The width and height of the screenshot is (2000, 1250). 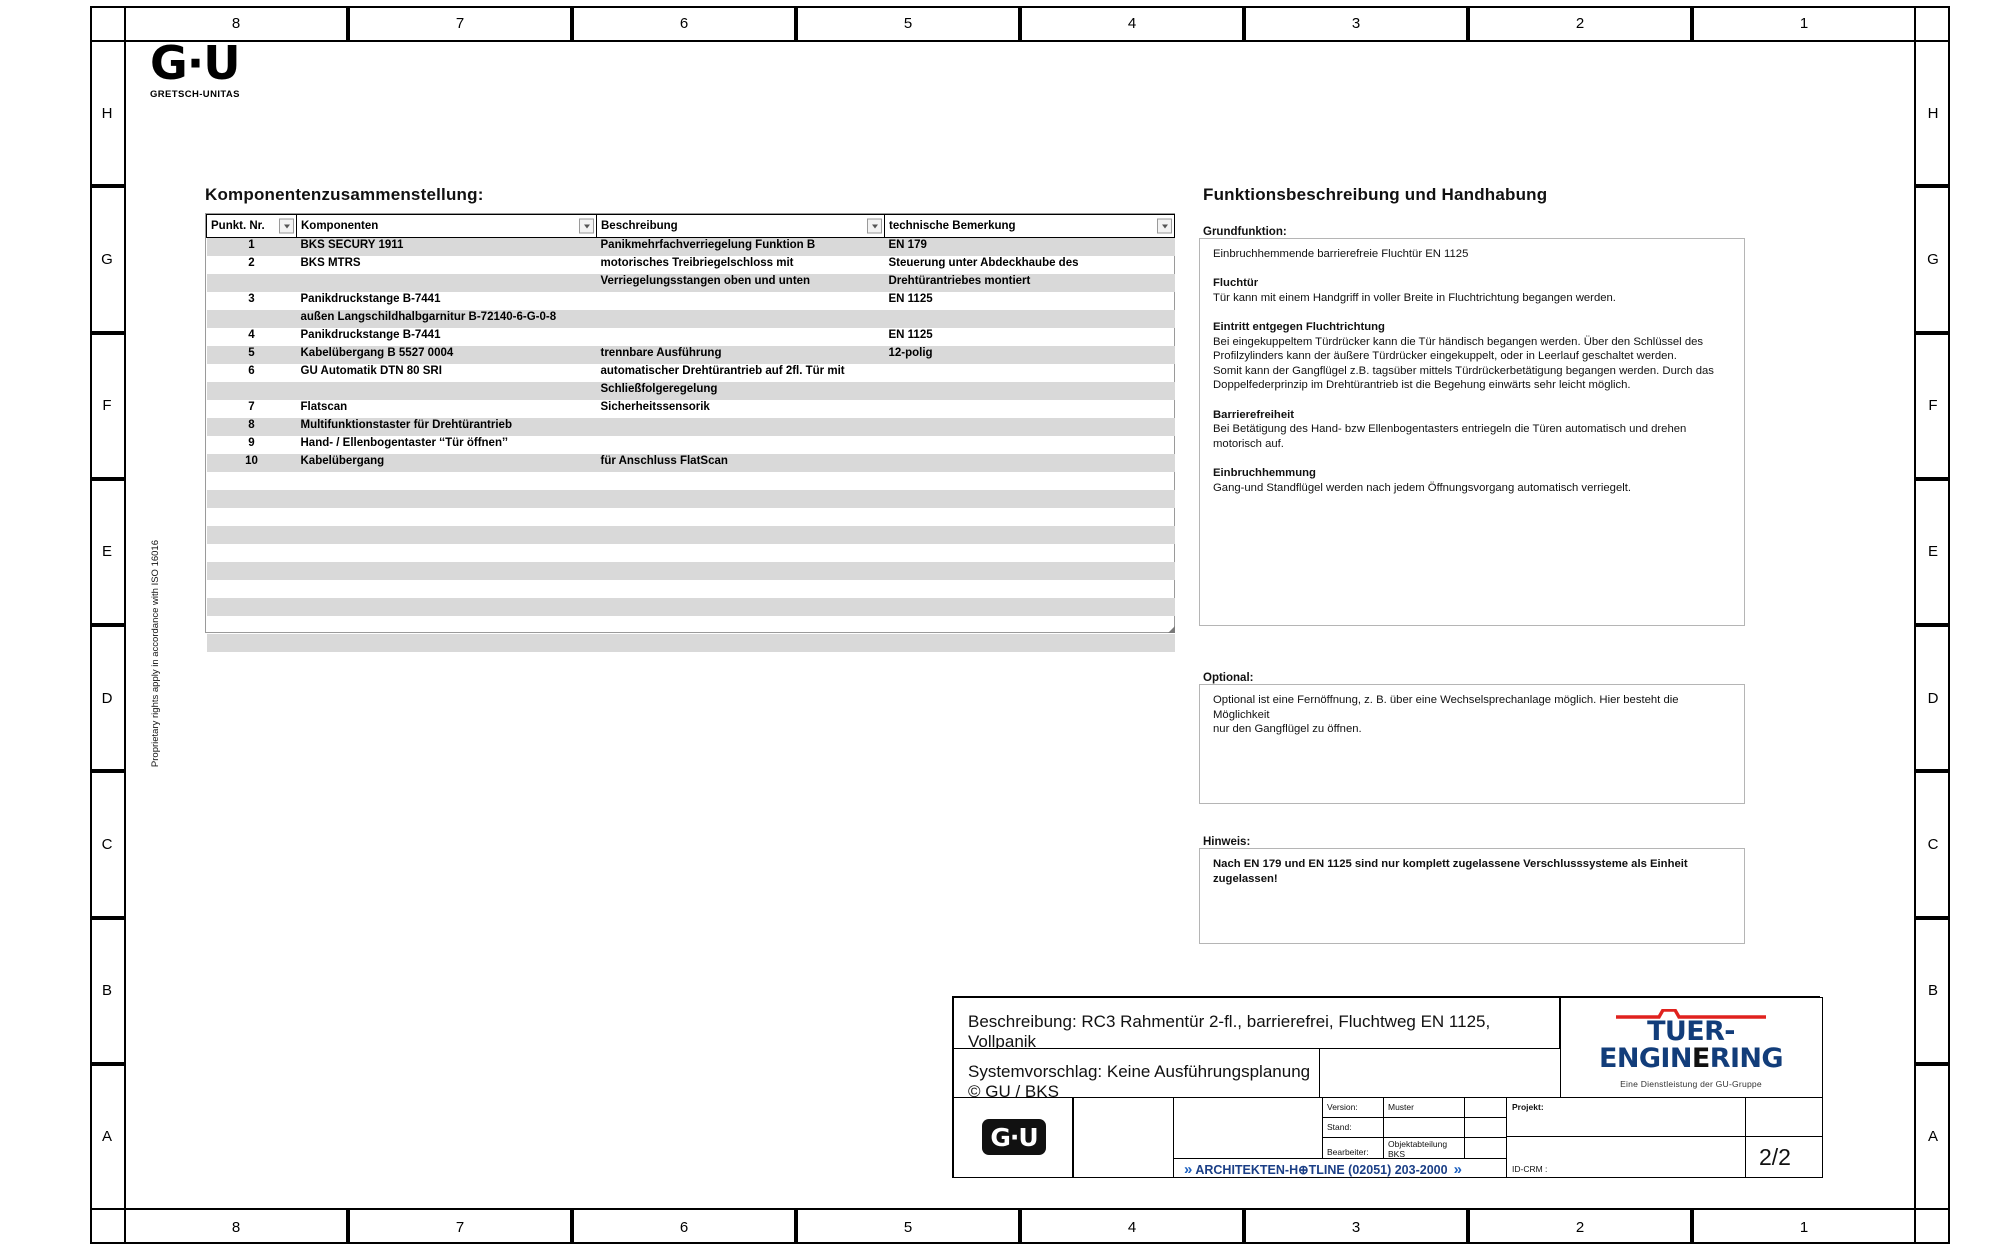 What do you see at coordinates (195, 63) in the screenshot?
I see `gu-logo-mark: G·U` at bounding box center [195, 63].